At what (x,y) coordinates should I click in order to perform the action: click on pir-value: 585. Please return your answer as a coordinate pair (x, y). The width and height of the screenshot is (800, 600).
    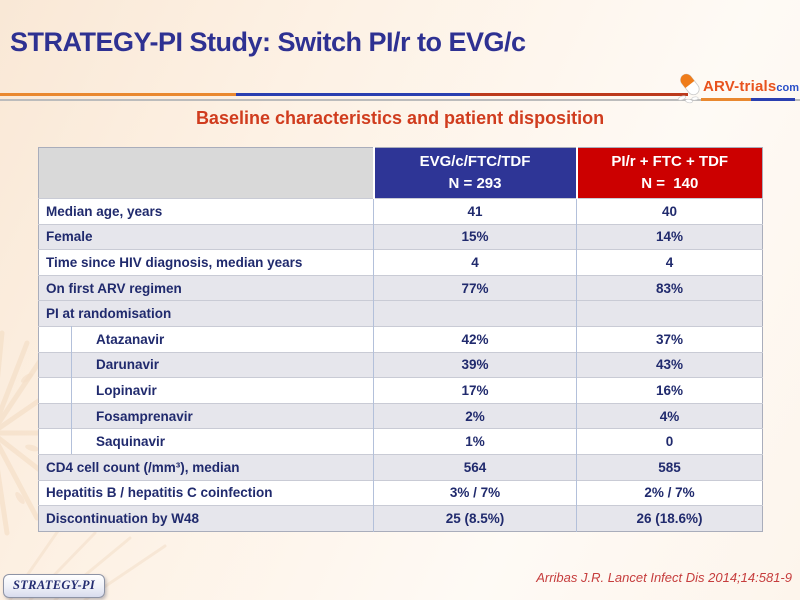
    Looking at the image, I should click on (669, 467).